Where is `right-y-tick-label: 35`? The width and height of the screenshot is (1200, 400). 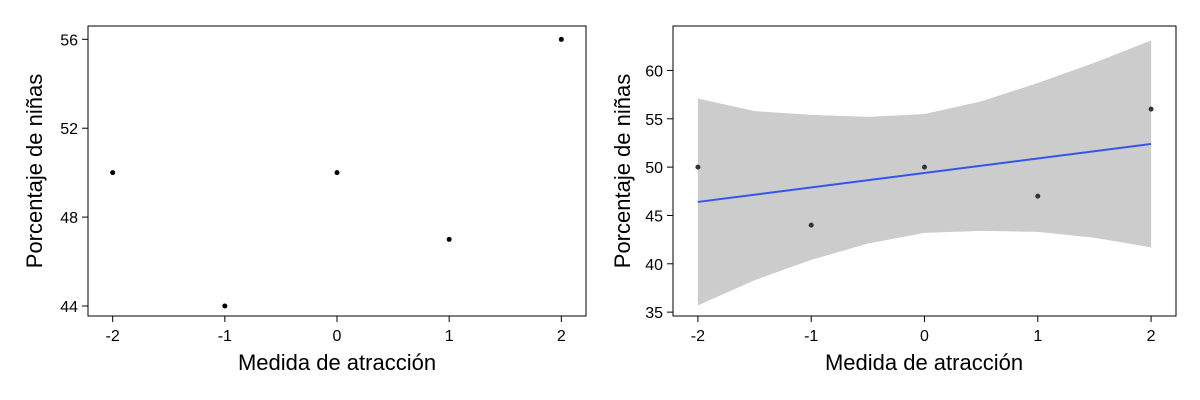 right-y-tick-label: 35 is located at coordinates (654, 313).